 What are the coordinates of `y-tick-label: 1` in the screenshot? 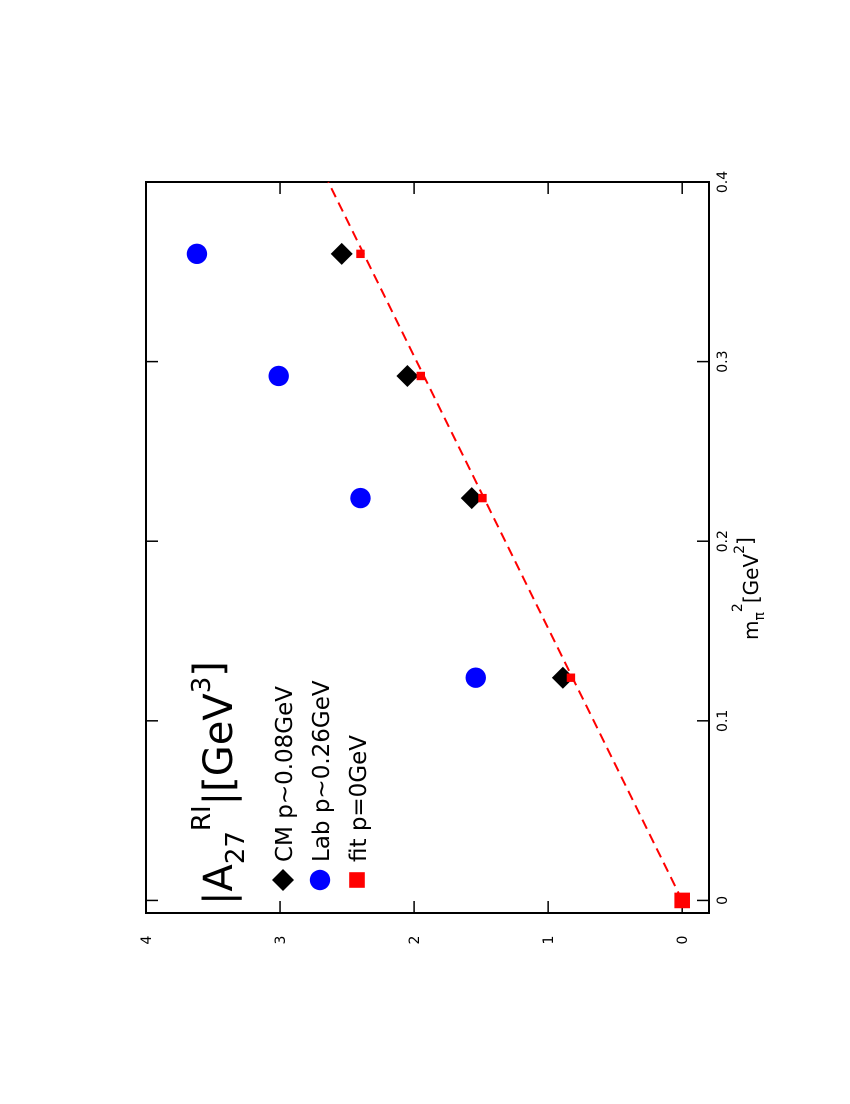 It's located at (549, 940).